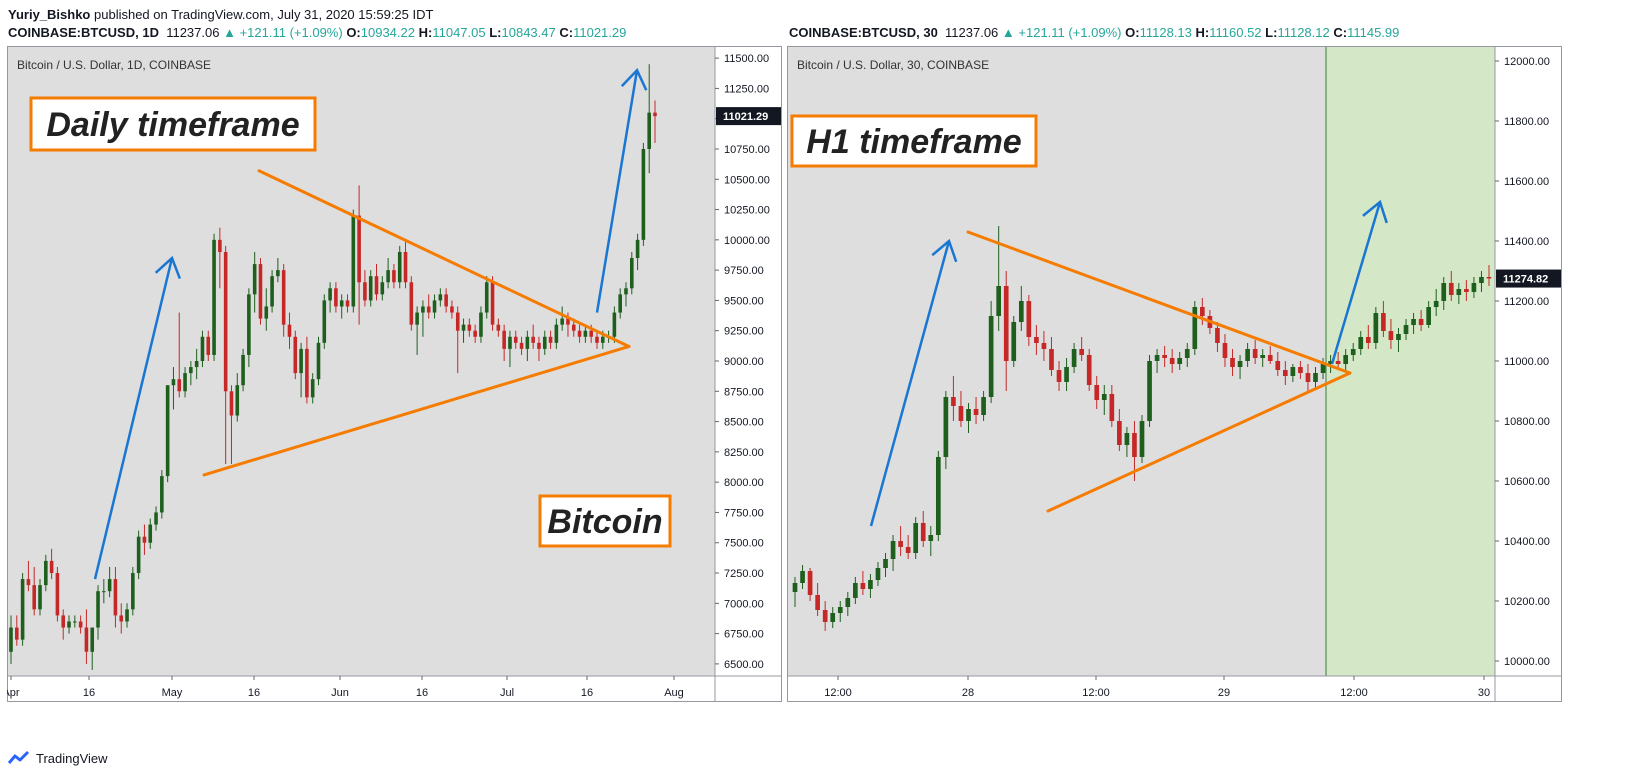  Describe the element at coordinates (744, 513) in the screenshot. I see `price-tick-label: 7750.00` at that location.